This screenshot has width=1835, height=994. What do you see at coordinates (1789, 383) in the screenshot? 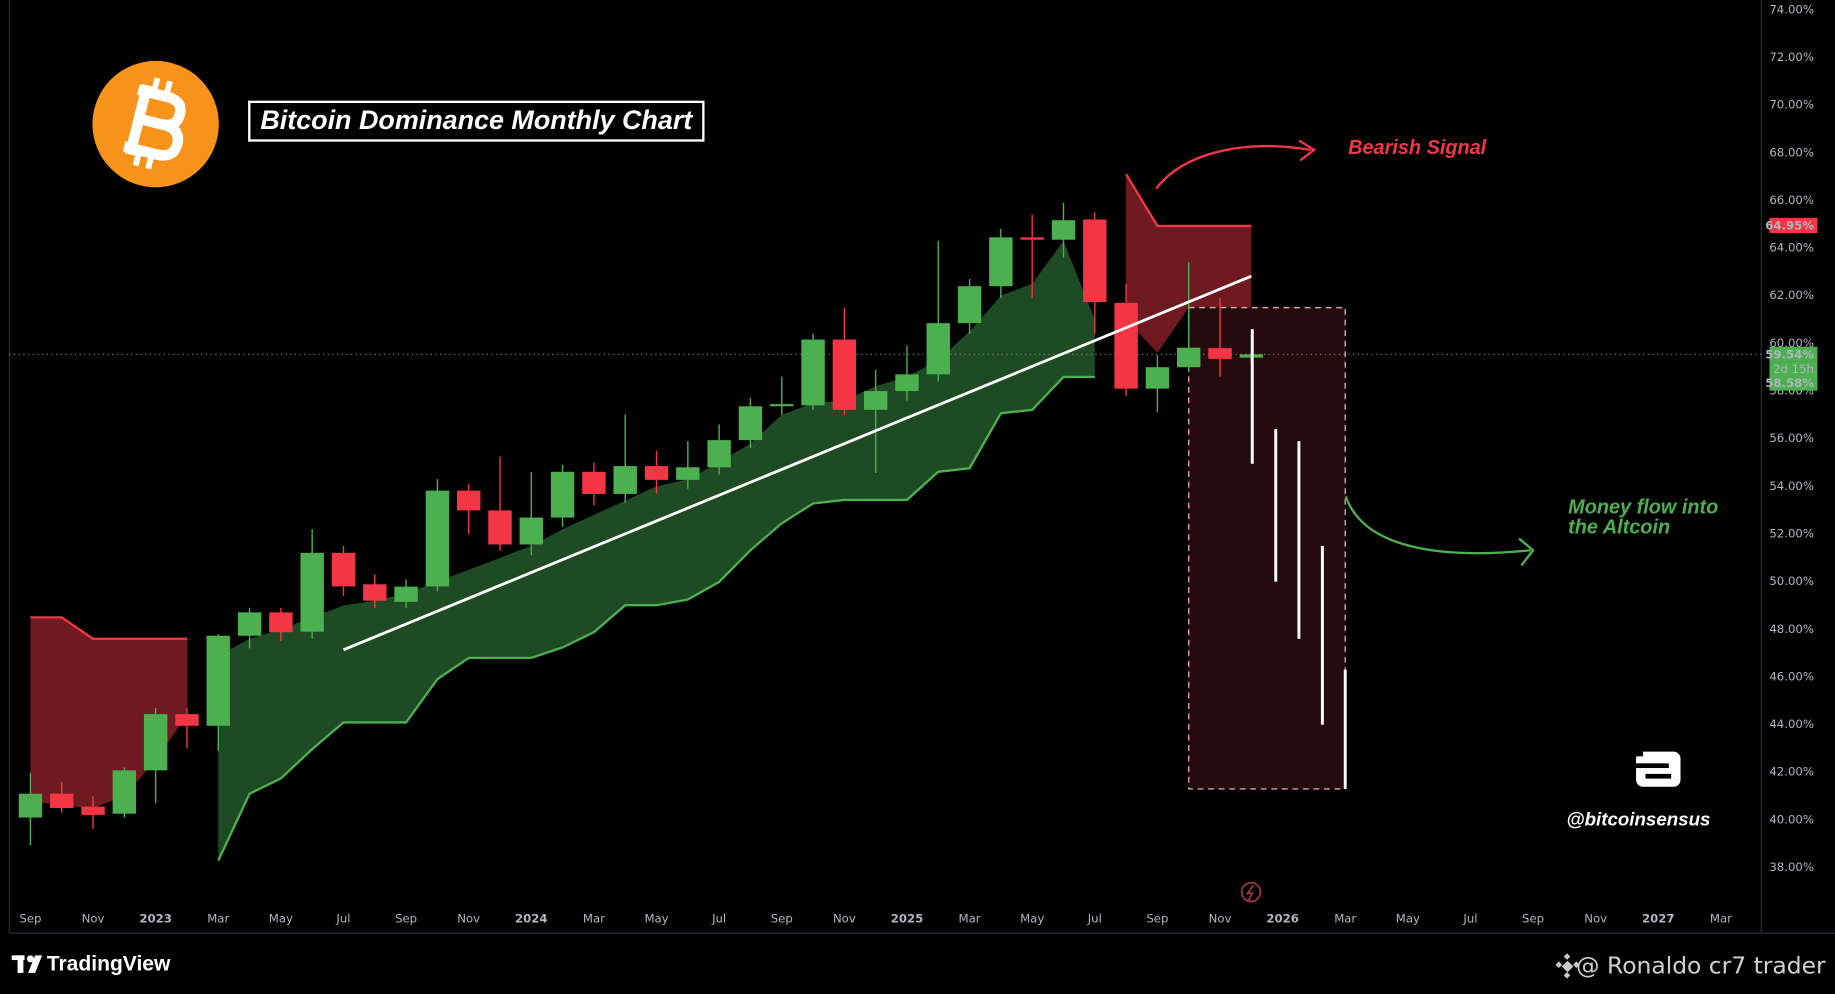
I see `price-label: 58.58%` at bounding box center [1789, 383].